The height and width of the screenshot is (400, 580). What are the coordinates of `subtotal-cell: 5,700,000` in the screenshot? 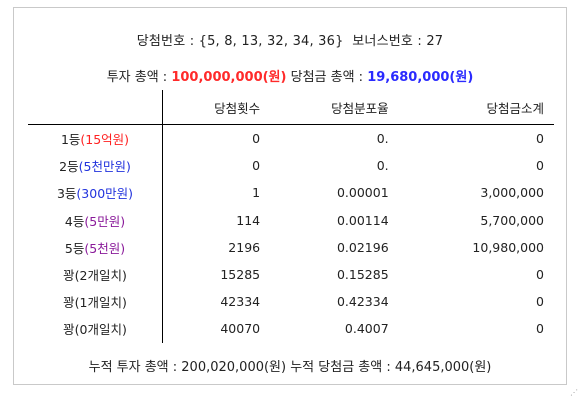 It's located at (512, 220).